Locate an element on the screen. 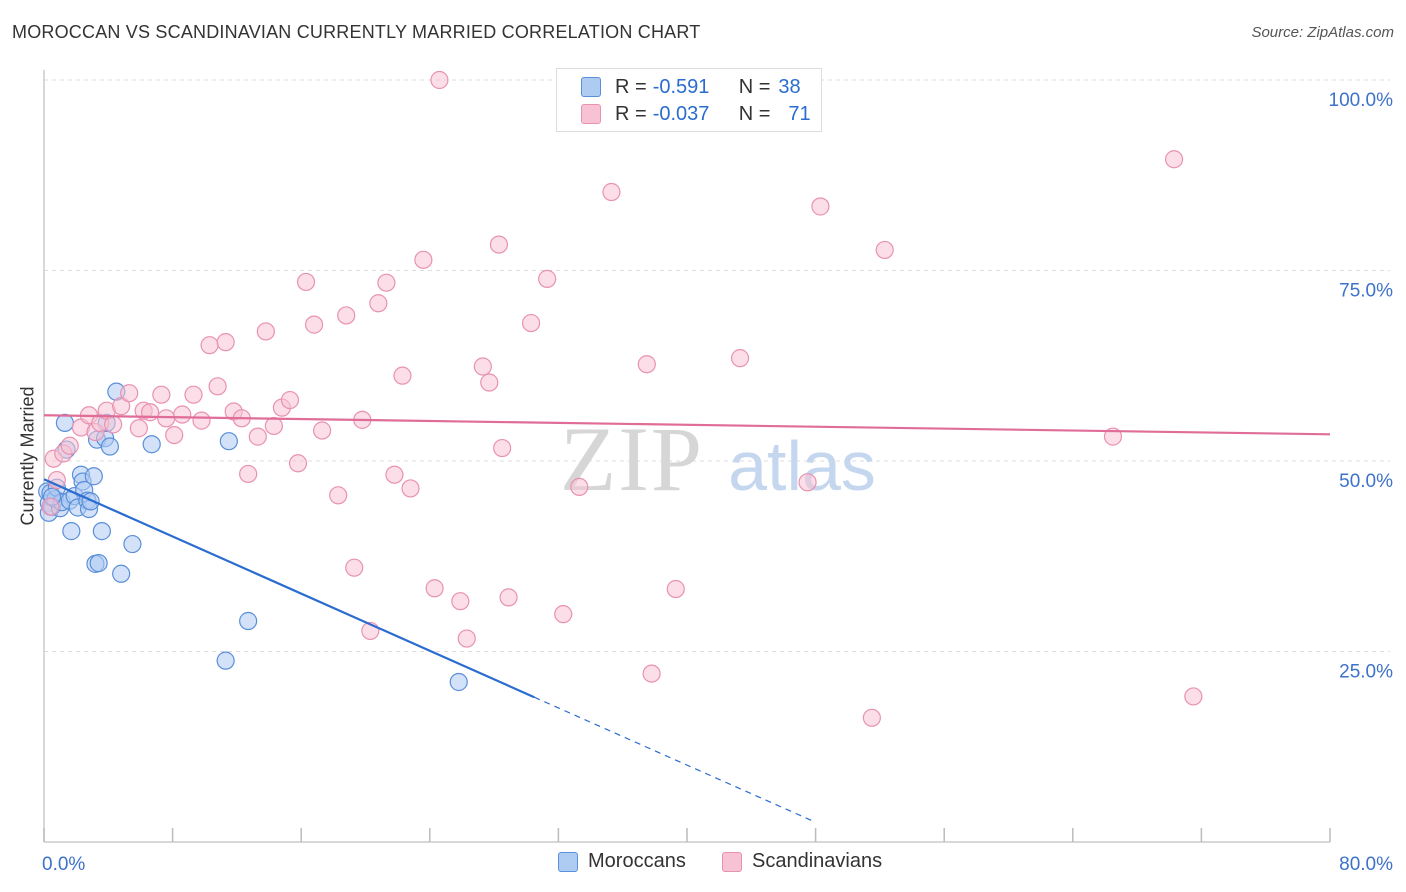 The width and height of the screenshot is (1406, 892). legend-row-scandinavians: R = -0.037 N = 71 is located at coordinates (684, 114).